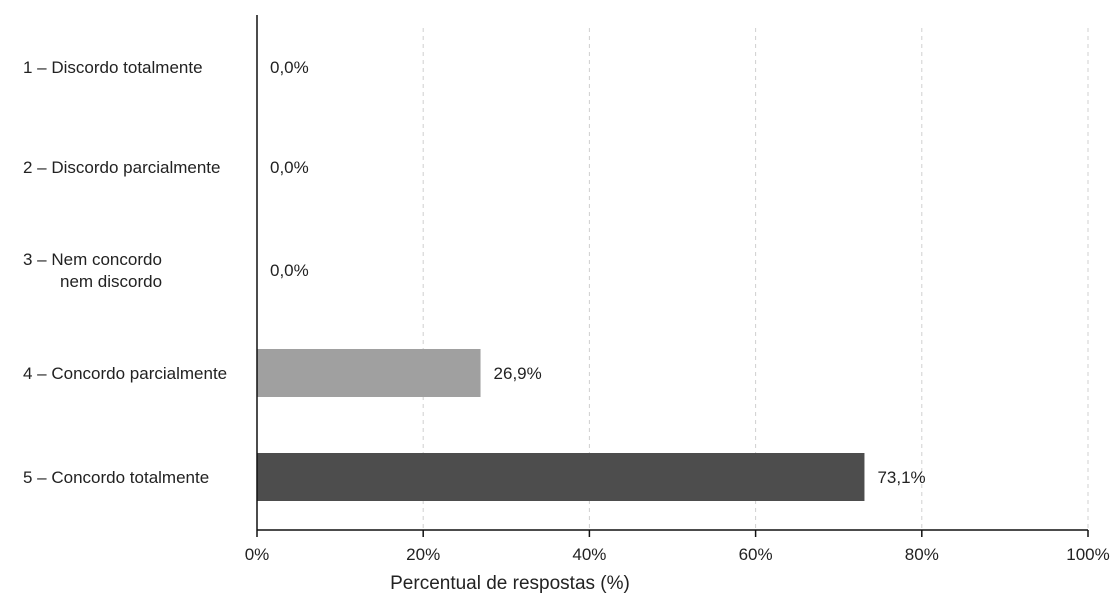 Image resolution: width=1112 pixels, height=597 pixels. Describe the element at coordinates (116, 477) in the screenshot. I see `category-label: 5 – Concordo totalmente` at that location.